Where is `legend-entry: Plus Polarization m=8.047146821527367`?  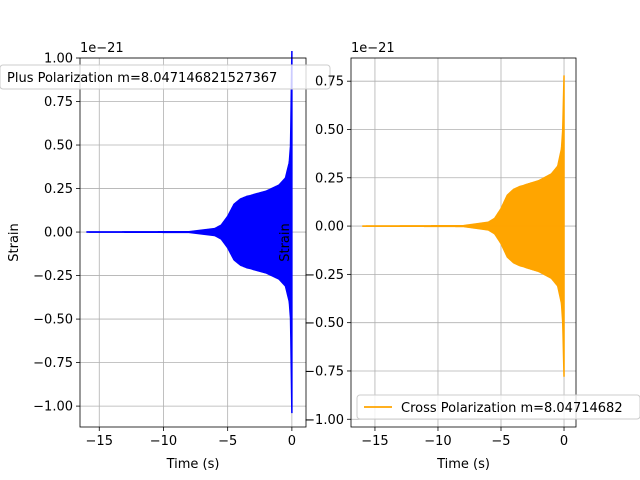 legend-entry: Plus Polarization m=8.047146821527367 is located at coordinates (142, 78).